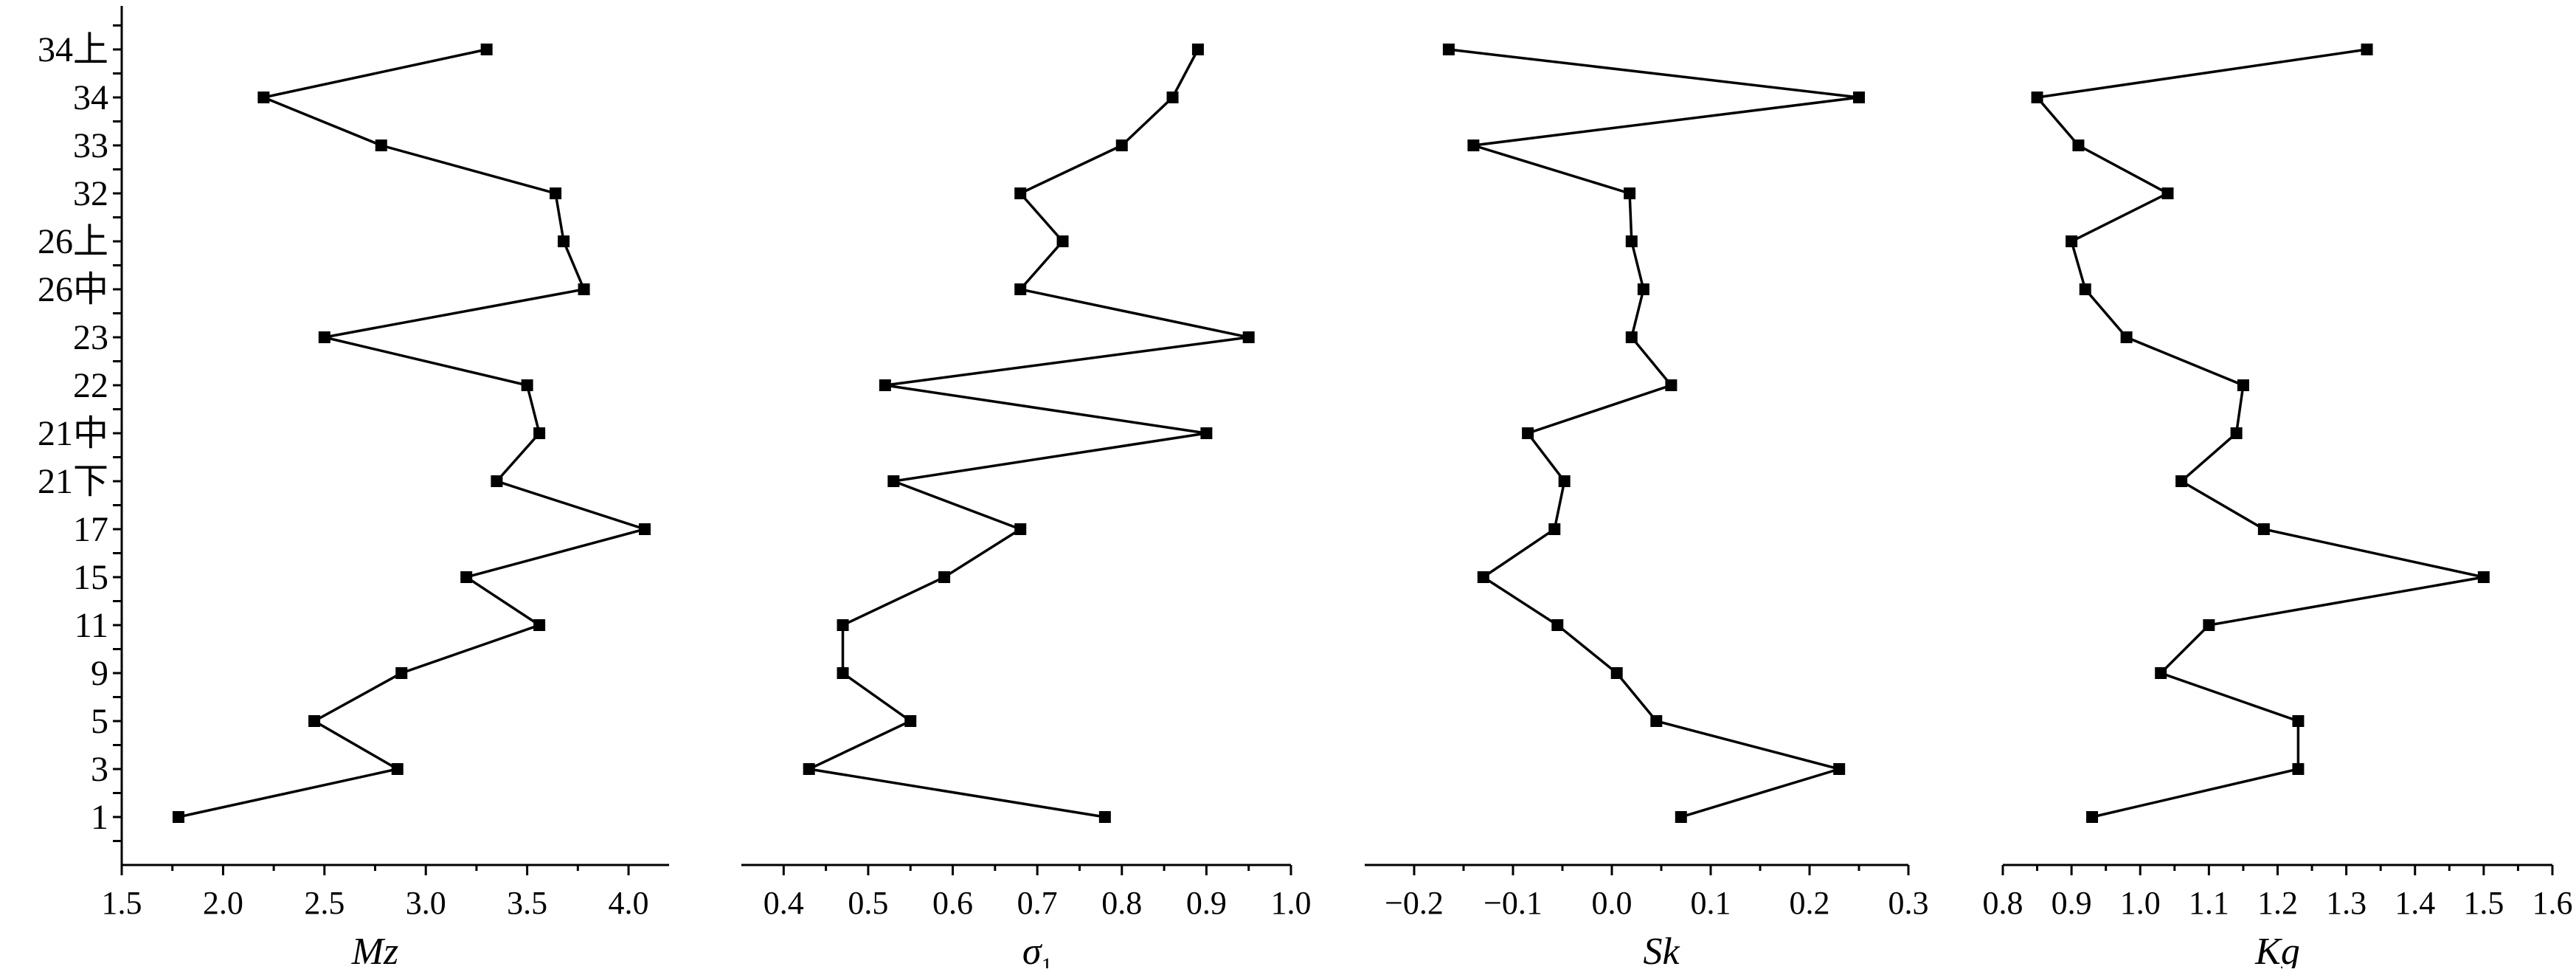 This screenshot has height=972, width=2576. I want to click on x-tick-label-2-5: 0.3, so click(1909, 903).